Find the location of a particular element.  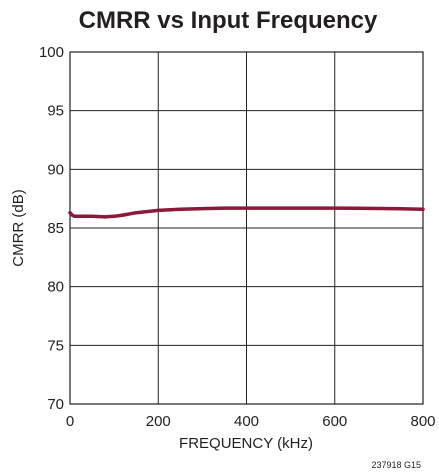

y-tick-label-90: 90 is located at coordinates (55, 169).